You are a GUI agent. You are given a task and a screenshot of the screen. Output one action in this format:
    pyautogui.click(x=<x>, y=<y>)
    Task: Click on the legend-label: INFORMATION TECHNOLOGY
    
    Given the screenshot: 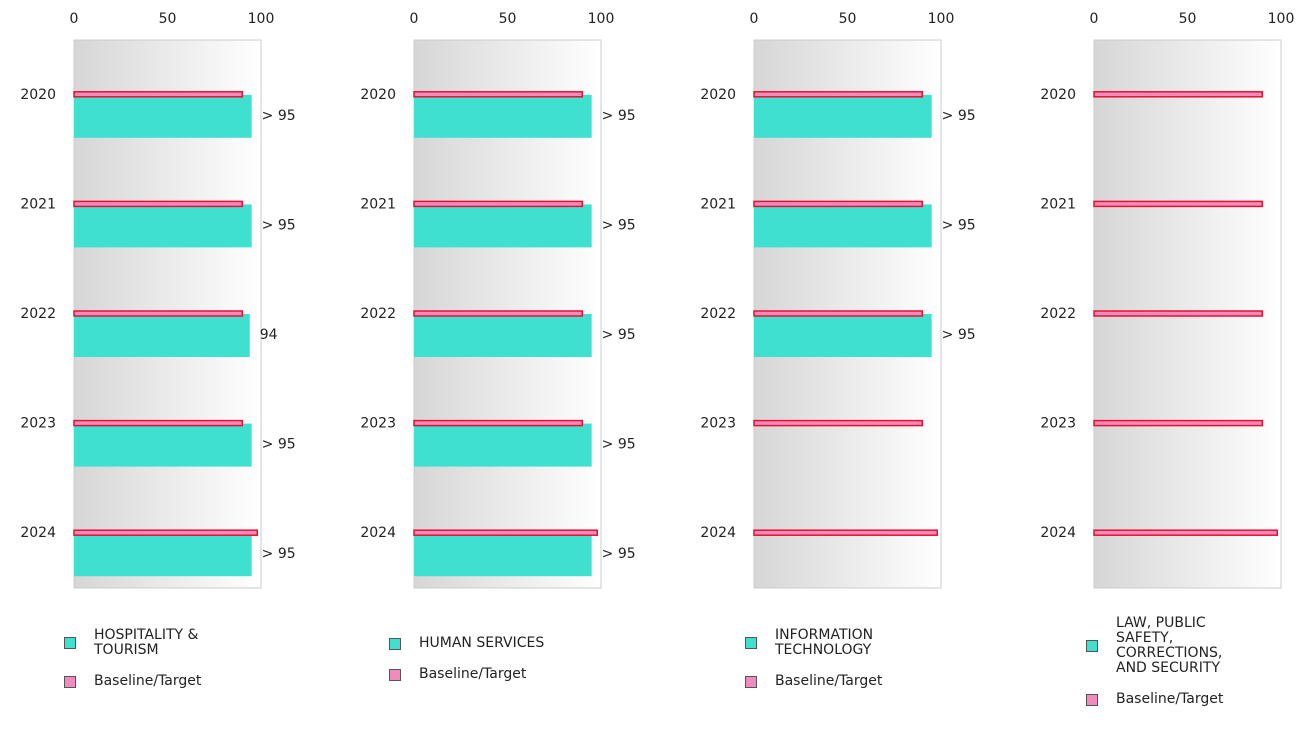 What is the action you would take?
    pyautogui.click(x=824, y=642)
    